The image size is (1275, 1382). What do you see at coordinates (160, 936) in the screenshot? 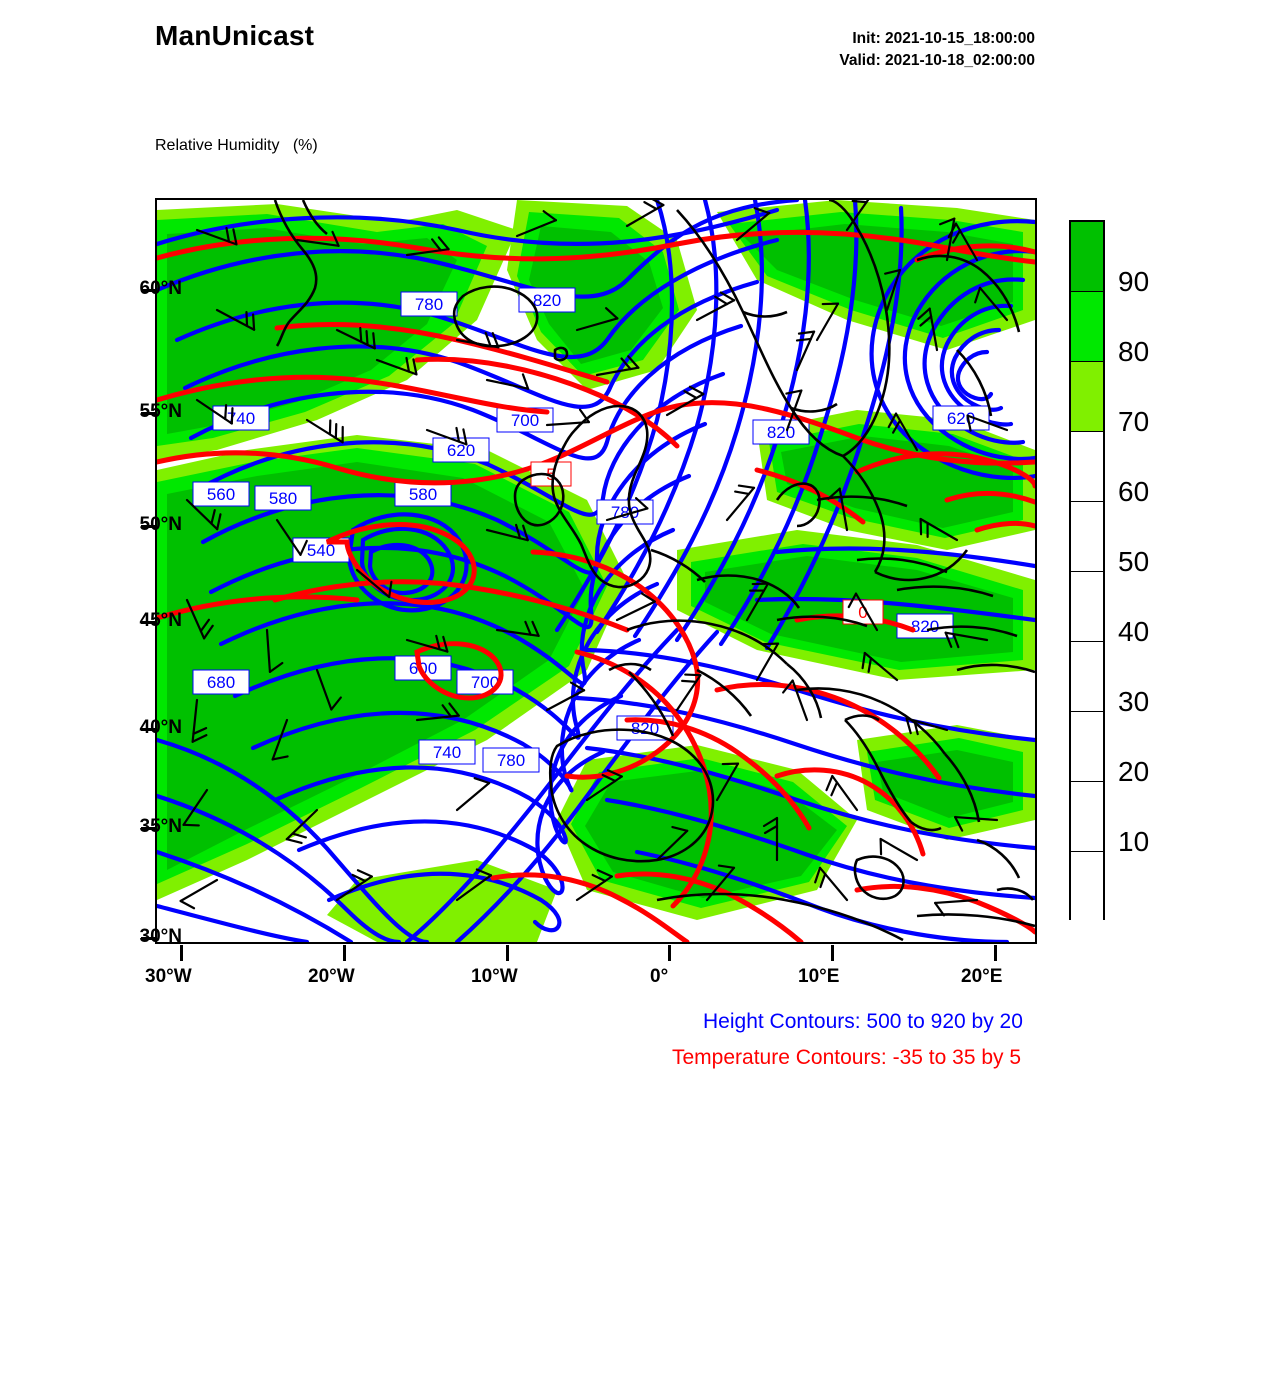
I see `lat-label-30: 30°N` at bounding box center [160, 936].